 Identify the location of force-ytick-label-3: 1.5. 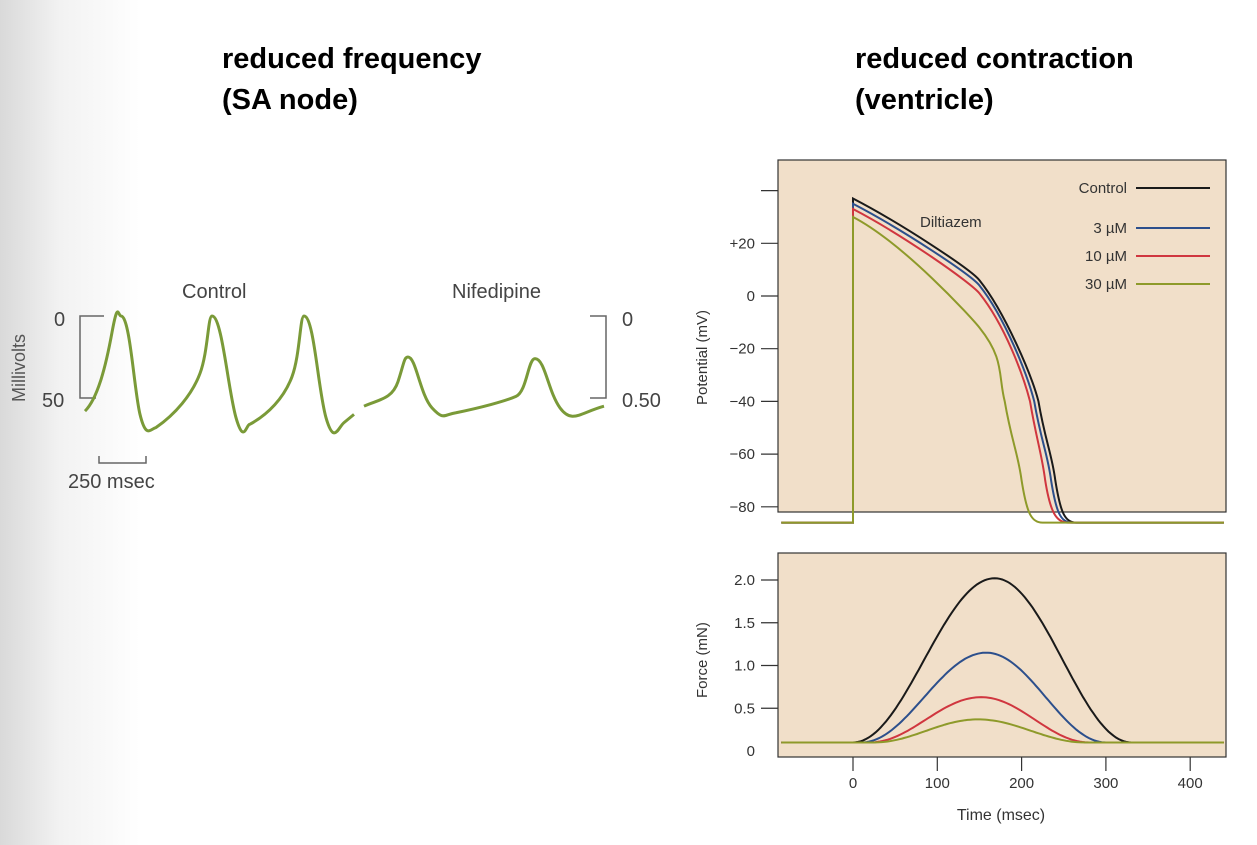
(744, 623).